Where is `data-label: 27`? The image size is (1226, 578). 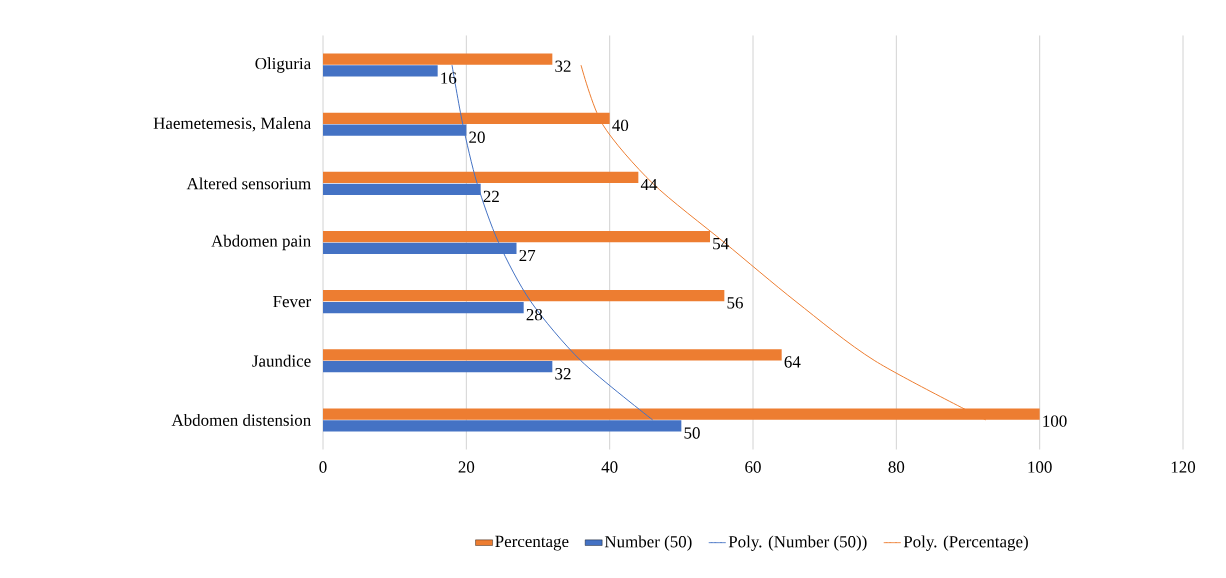
data-label: 27 is located at coordinates (527, 255).